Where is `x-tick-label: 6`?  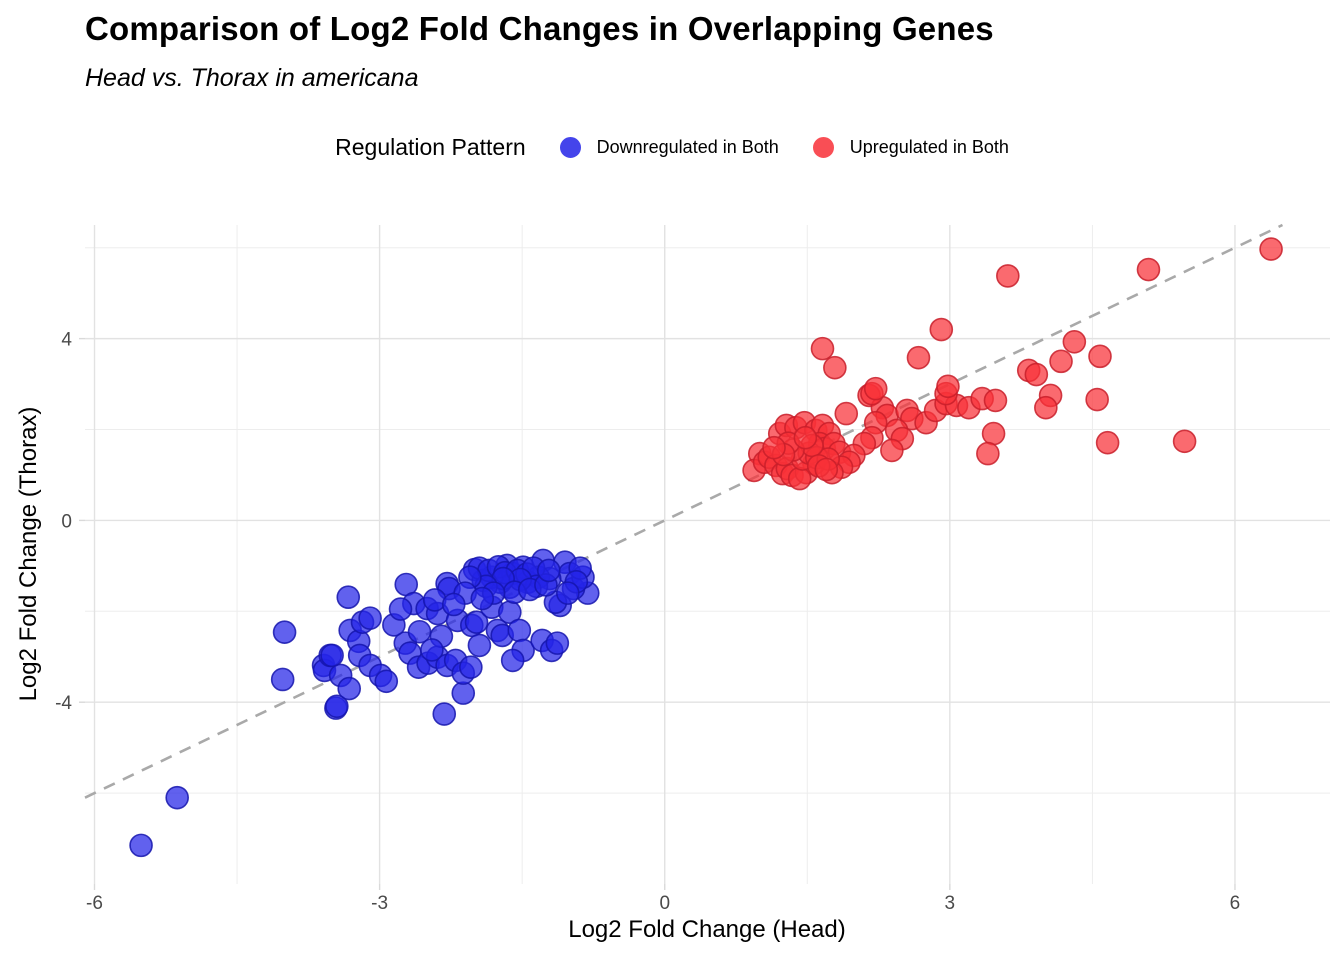
x-tick-label: 6 is located at coordinates (1235, 903).